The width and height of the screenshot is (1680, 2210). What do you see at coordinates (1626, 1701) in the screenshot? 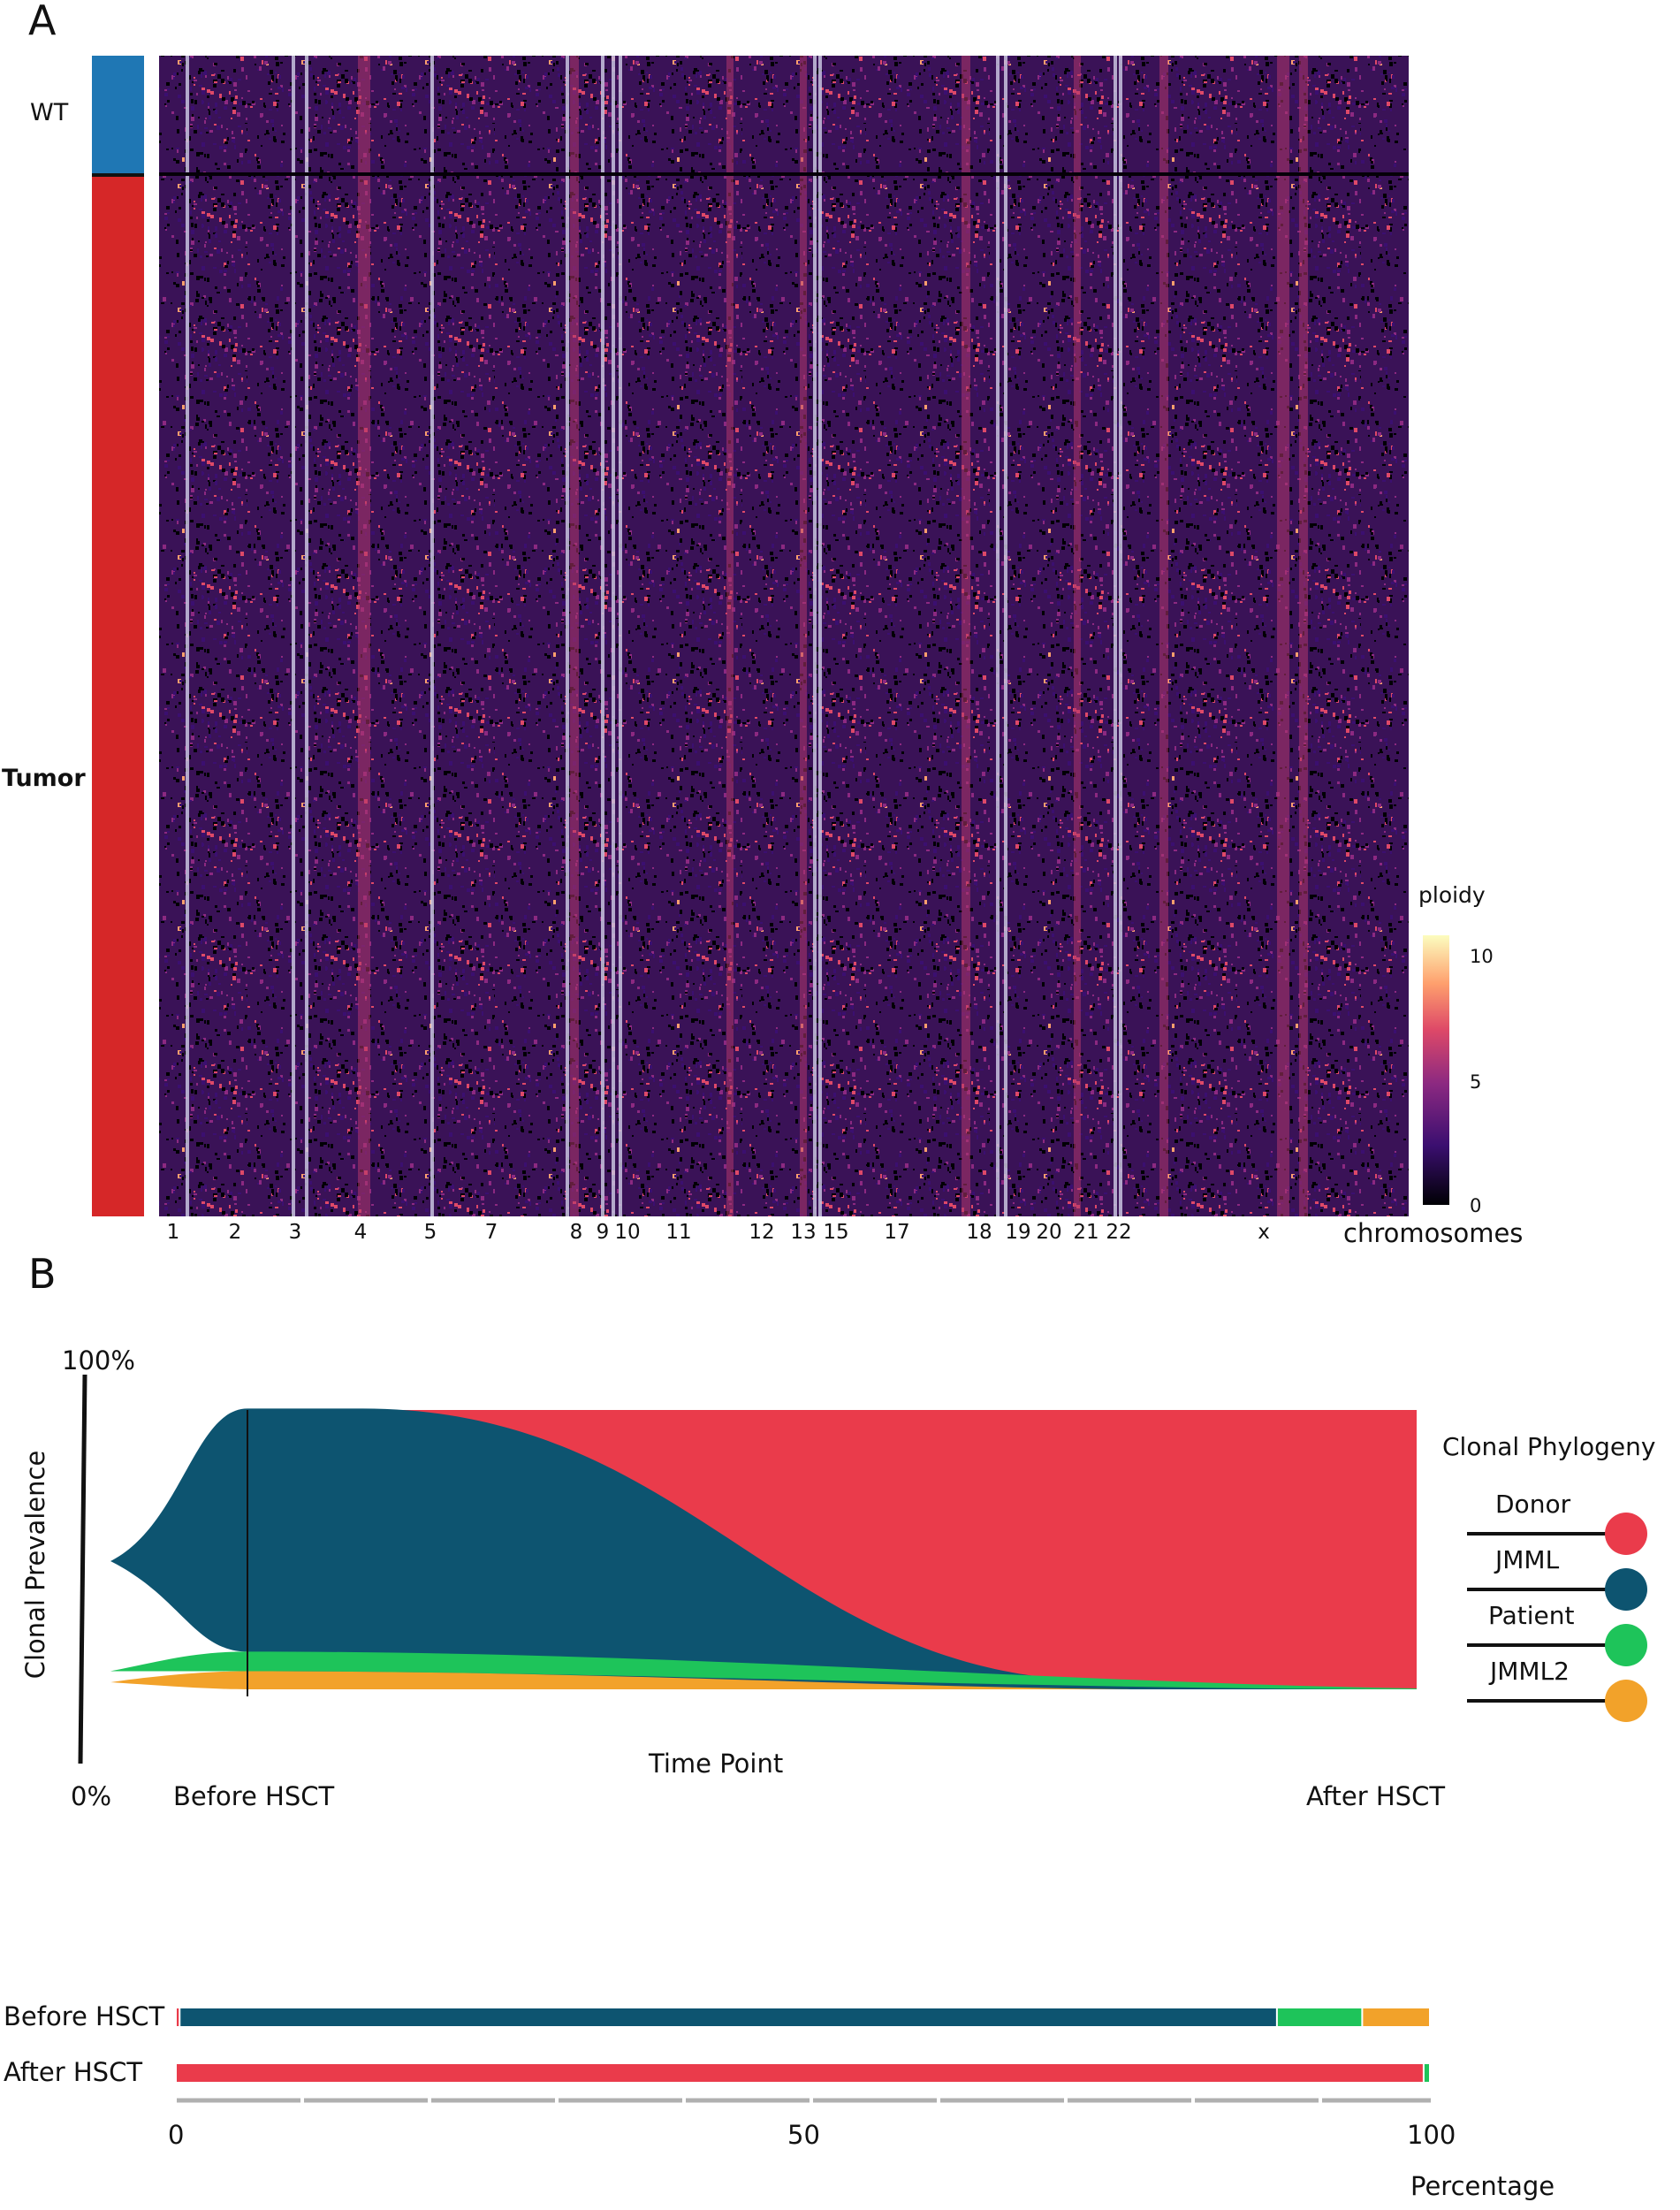
I see `legend-swatch-jmml2` at bounding box center [1626, 1701].